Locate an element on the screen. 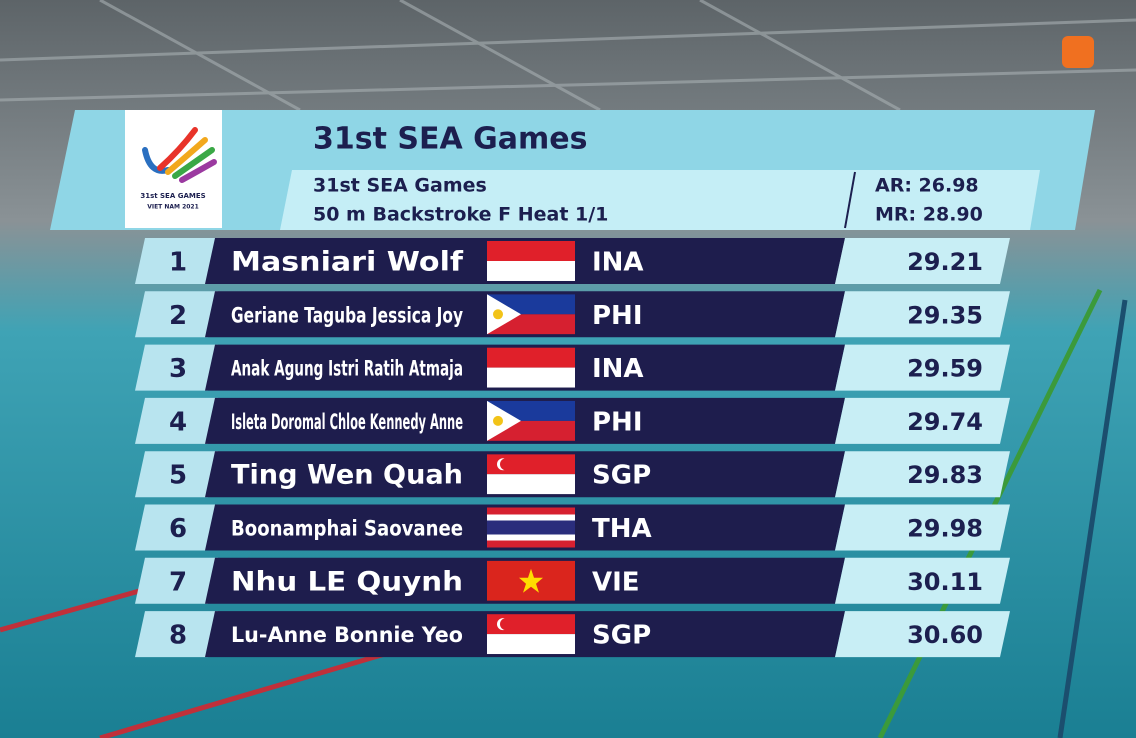 Image resolution: width=1136 pixels, height=738 pixels. time: 29.59 is located at coordinates (945, 369).